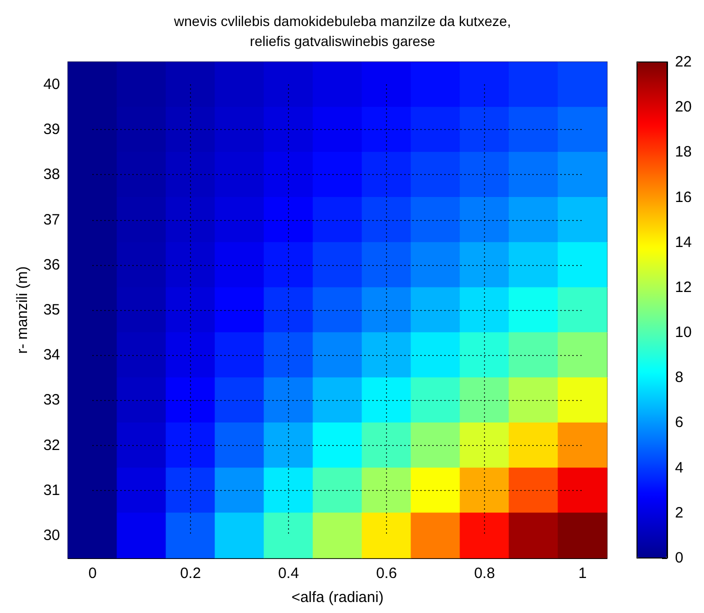 The height and width of the screenshot is (613, 704). What do you see at coordinates (51, 310) in the screenshot?
I see `y-tick-label: 35` at bounding box center [51, 310].